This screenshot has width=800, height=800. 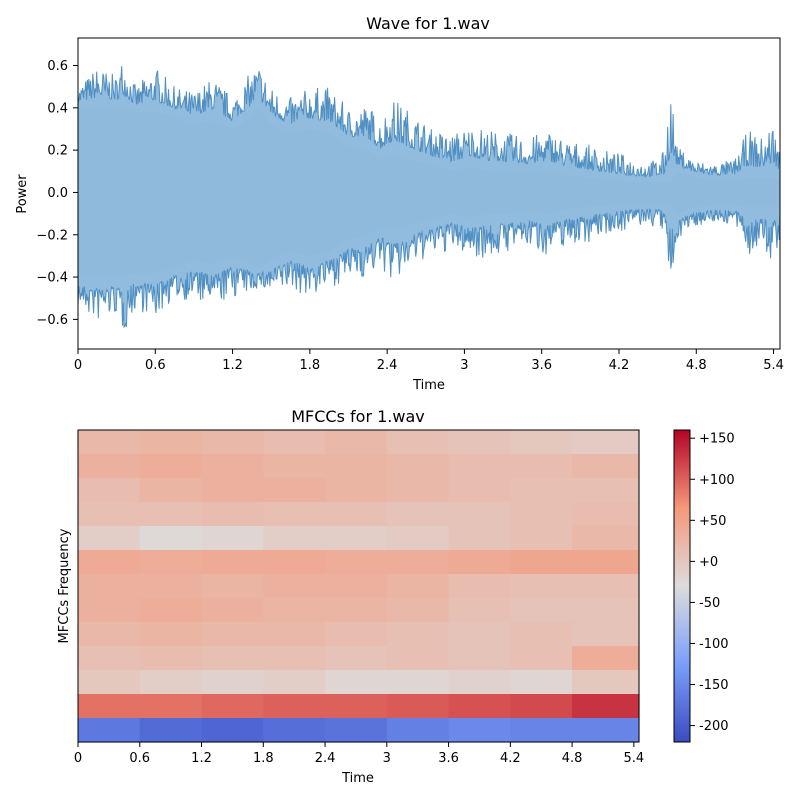 I want to click on mfcc-y-label: MFCCs Frequency, so click(x=64, y=585).